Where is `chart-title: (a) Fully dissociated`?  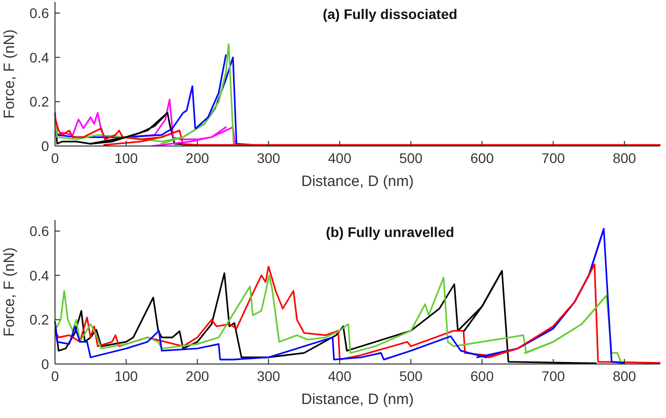
chart-title: (a) Fully dissociated is located at coordinates (390, 14).